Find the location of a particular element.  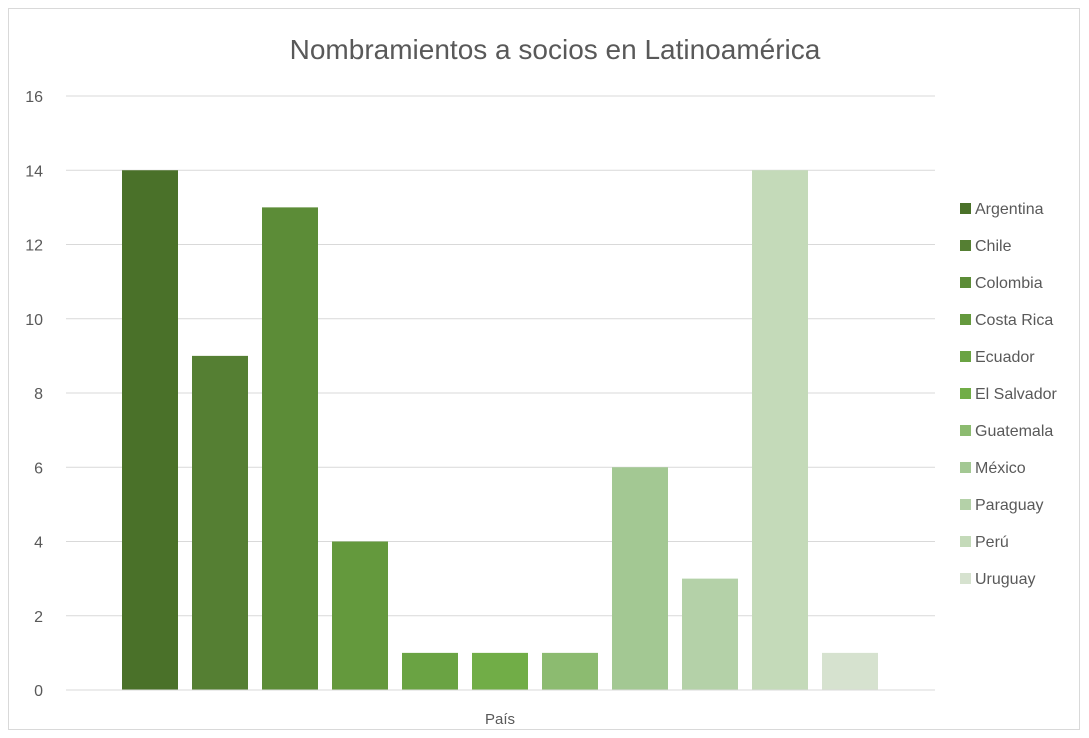

y-tick-label: 14 is located at coordinates (34, 171).